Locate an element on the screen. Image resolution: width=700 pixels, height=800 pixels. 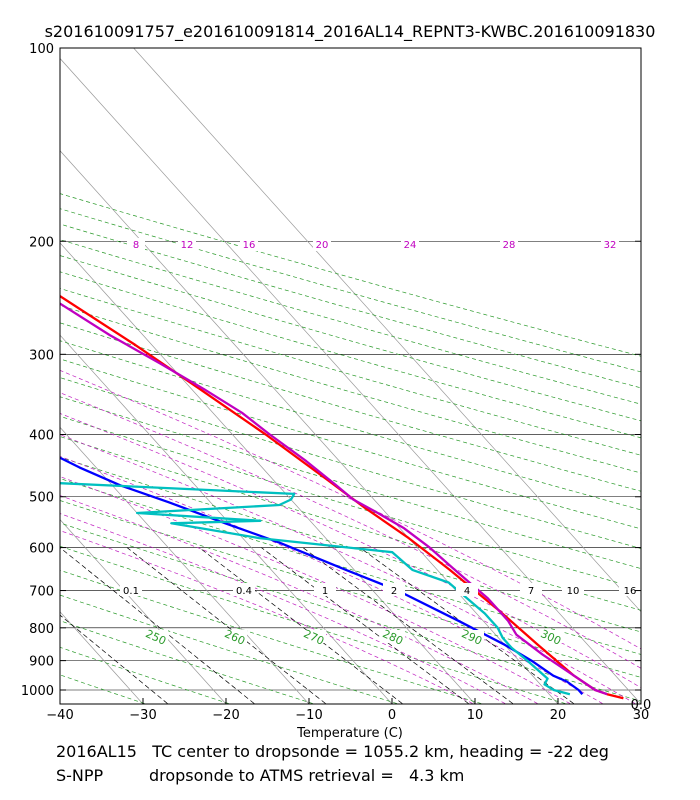
moist-adiabat is located at coordinates (266, 617).